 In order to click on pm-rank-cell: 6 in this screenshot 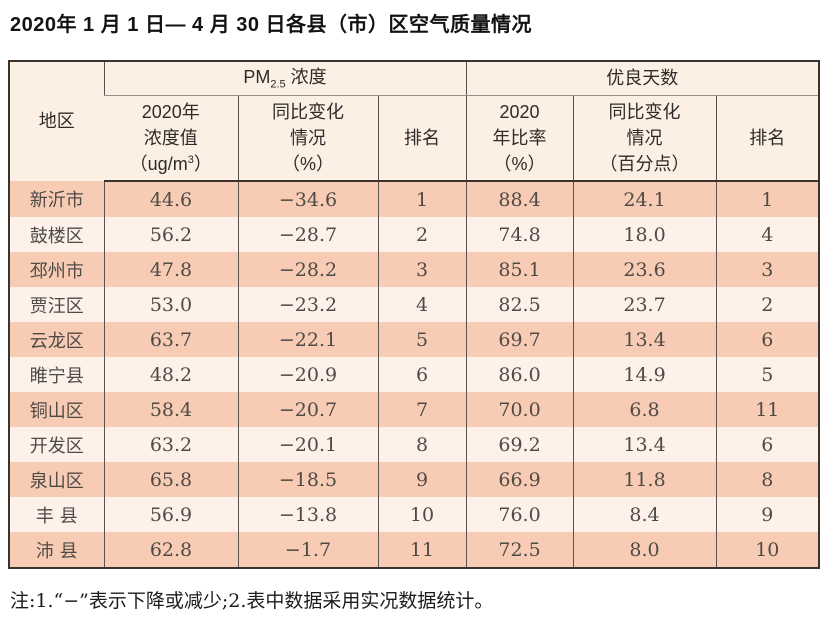, I will do `click(422, 374)`.